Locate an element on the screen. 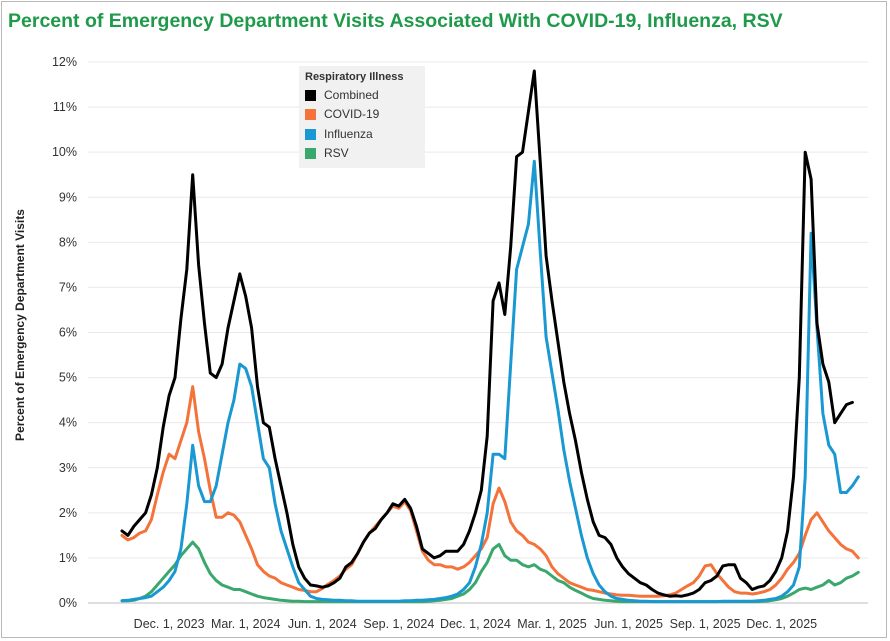 The height and width of the screenshot is (641, 890). legend-item-covid19: COVID-19 is located at coordinates (342, 114).